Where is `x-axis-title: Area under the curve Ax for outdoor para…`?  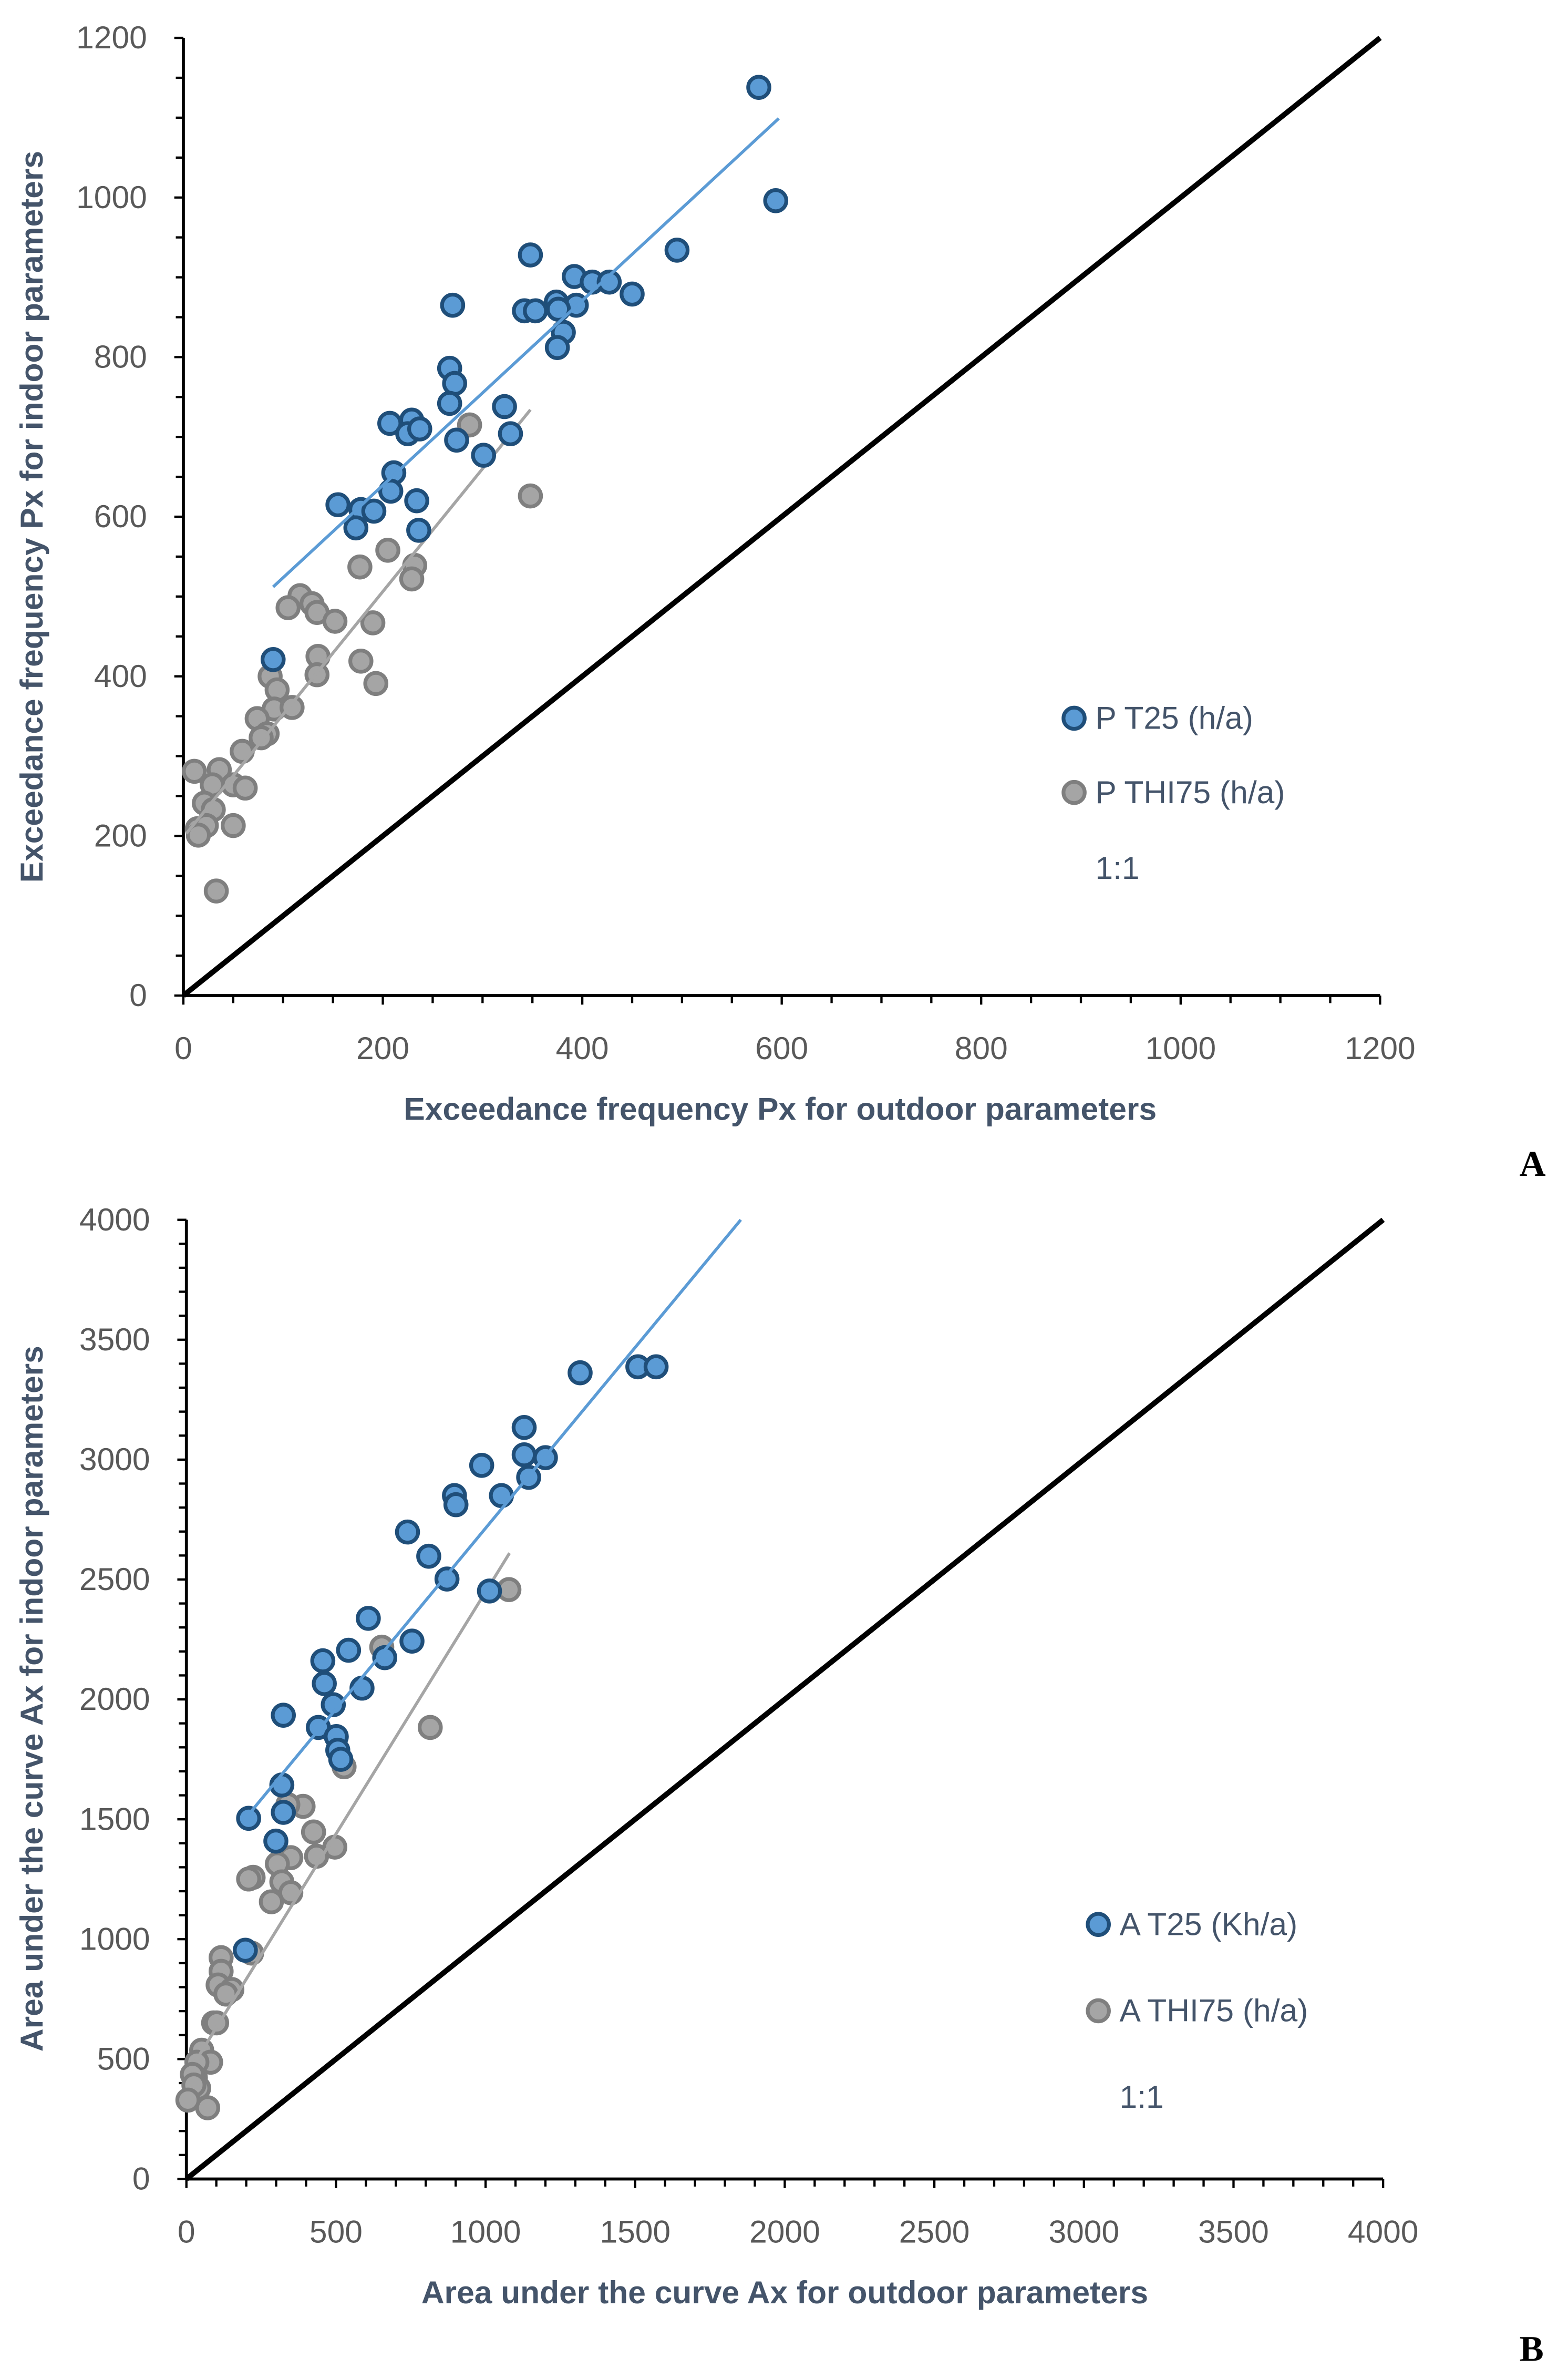
x-axis-title: Area under the curve Ax for outdoor para… is located at coordinates (785, 2292).